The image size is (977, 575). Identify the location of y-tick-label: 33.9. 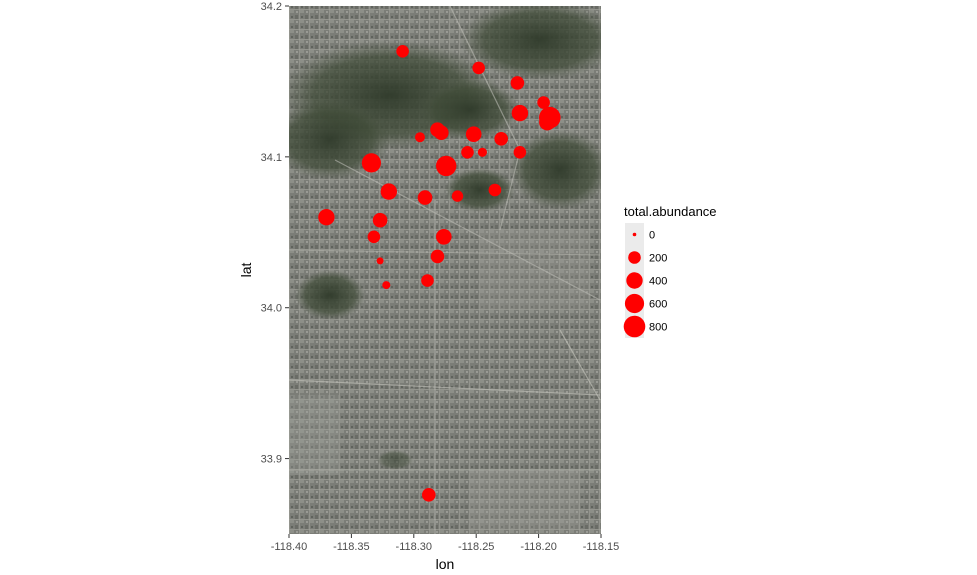
(271, 460).